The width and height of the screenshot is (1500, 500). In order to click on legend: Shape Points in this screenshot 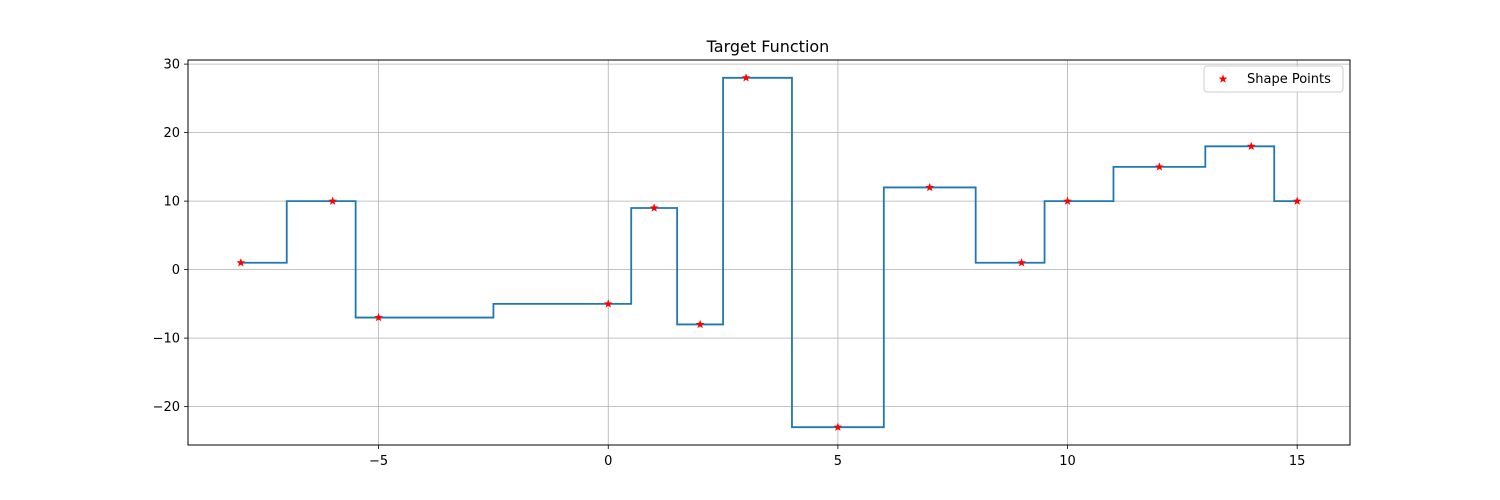, I will do `click(1273, 79)`.